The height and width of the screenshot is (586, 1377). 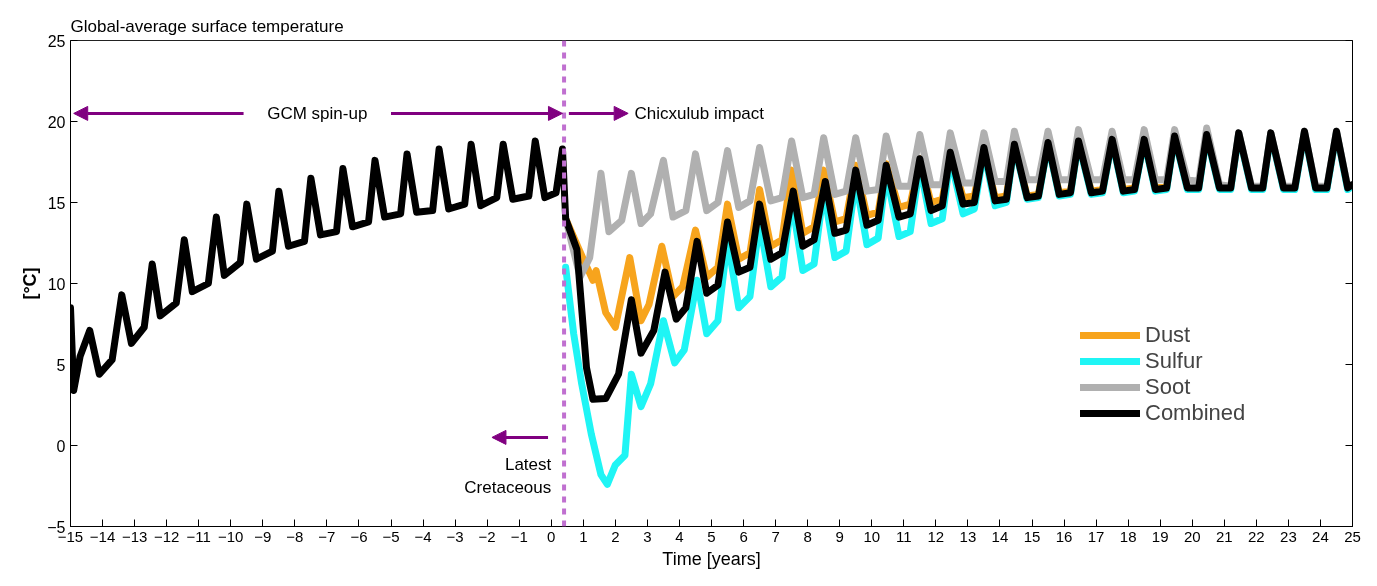 I want to click on x-tick-label: 15, so click(x=1032, y=536).